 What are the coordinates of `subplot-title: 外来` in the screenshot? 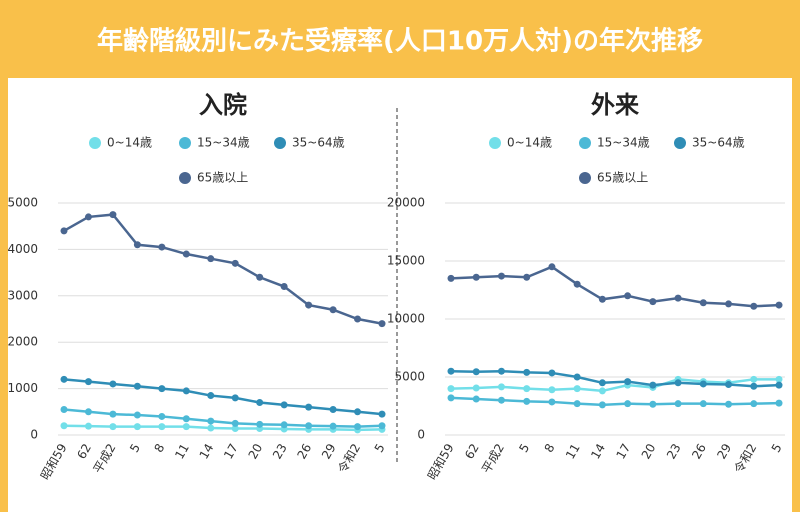 It's located at (615, 105).